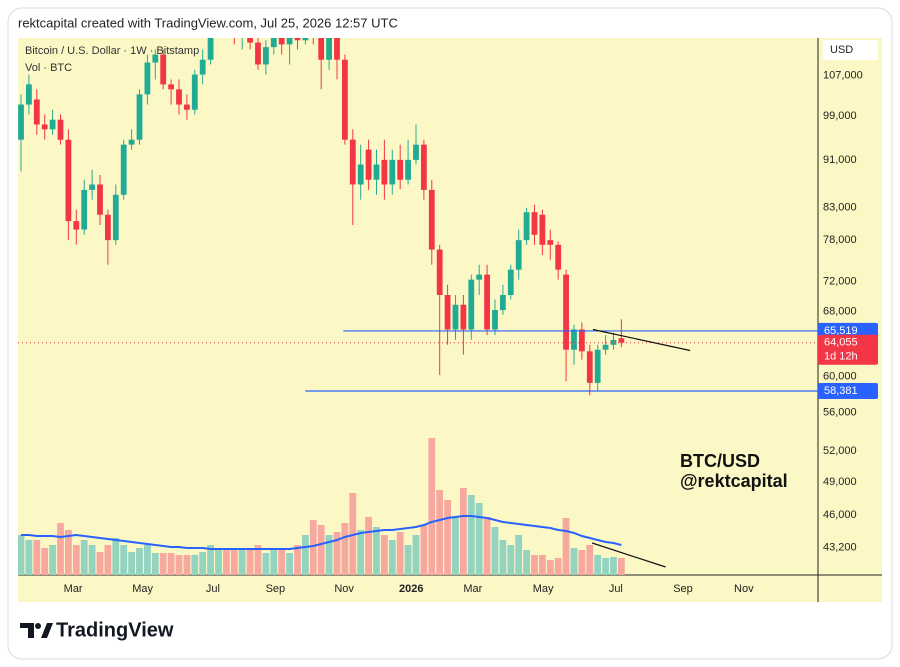 This screenshot has height=667, width=900. What do you see at coordinates (744, 589) in the screenshot?
I see `x-tick-label: Nov` at bounding box center [744, 589].